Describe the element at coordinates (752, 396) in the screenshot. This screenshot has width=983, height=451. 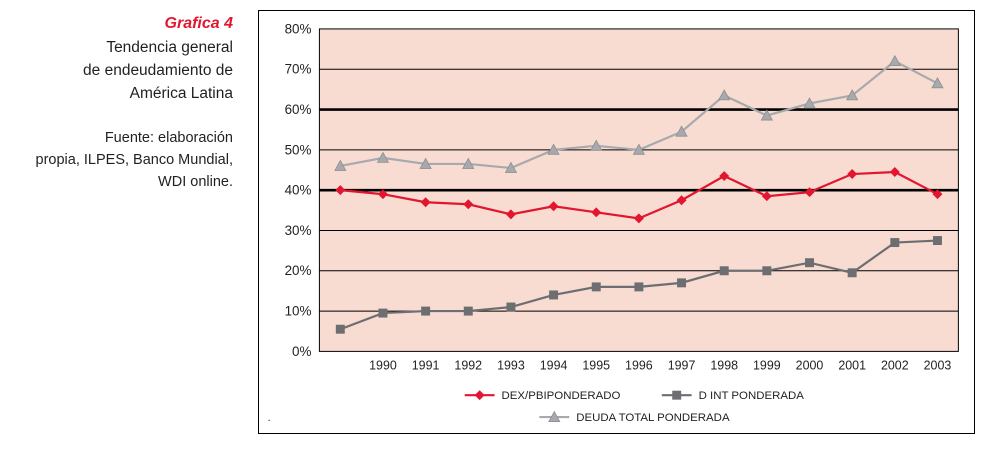
I see `svg-text: D INT PONDERADA` at that location.